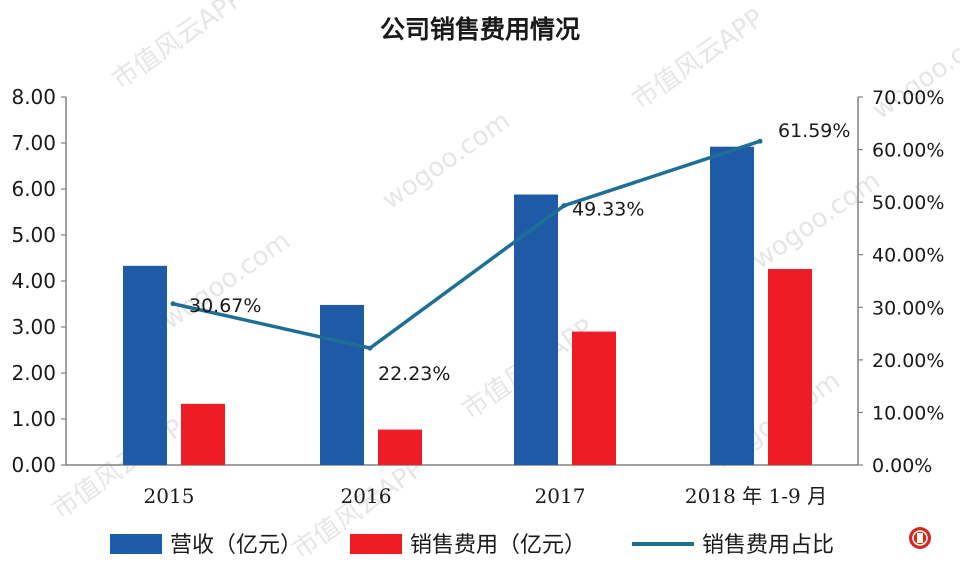  What do you see at coordinates (33, 143) in the screenshot?
I see `left-tick-label: 7.00` at bounding box center [33, 143].